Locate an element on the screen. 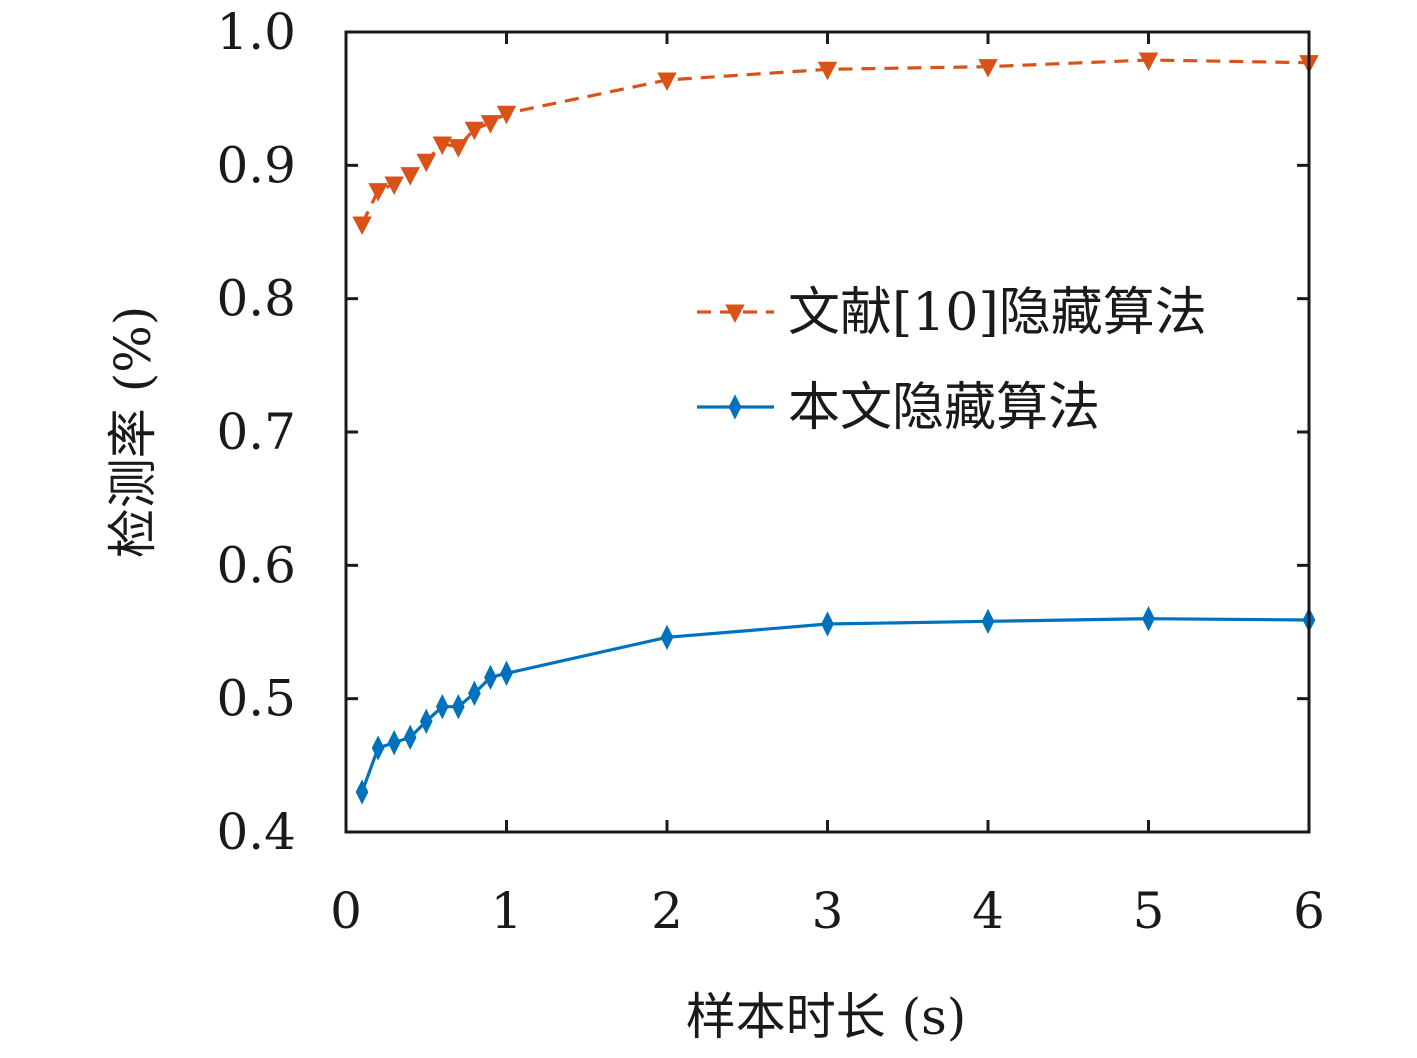 This screenshot has height=1058, width=1417. legend-entry-1: 本文隐藏算法 is located at coordinates (898, 408).